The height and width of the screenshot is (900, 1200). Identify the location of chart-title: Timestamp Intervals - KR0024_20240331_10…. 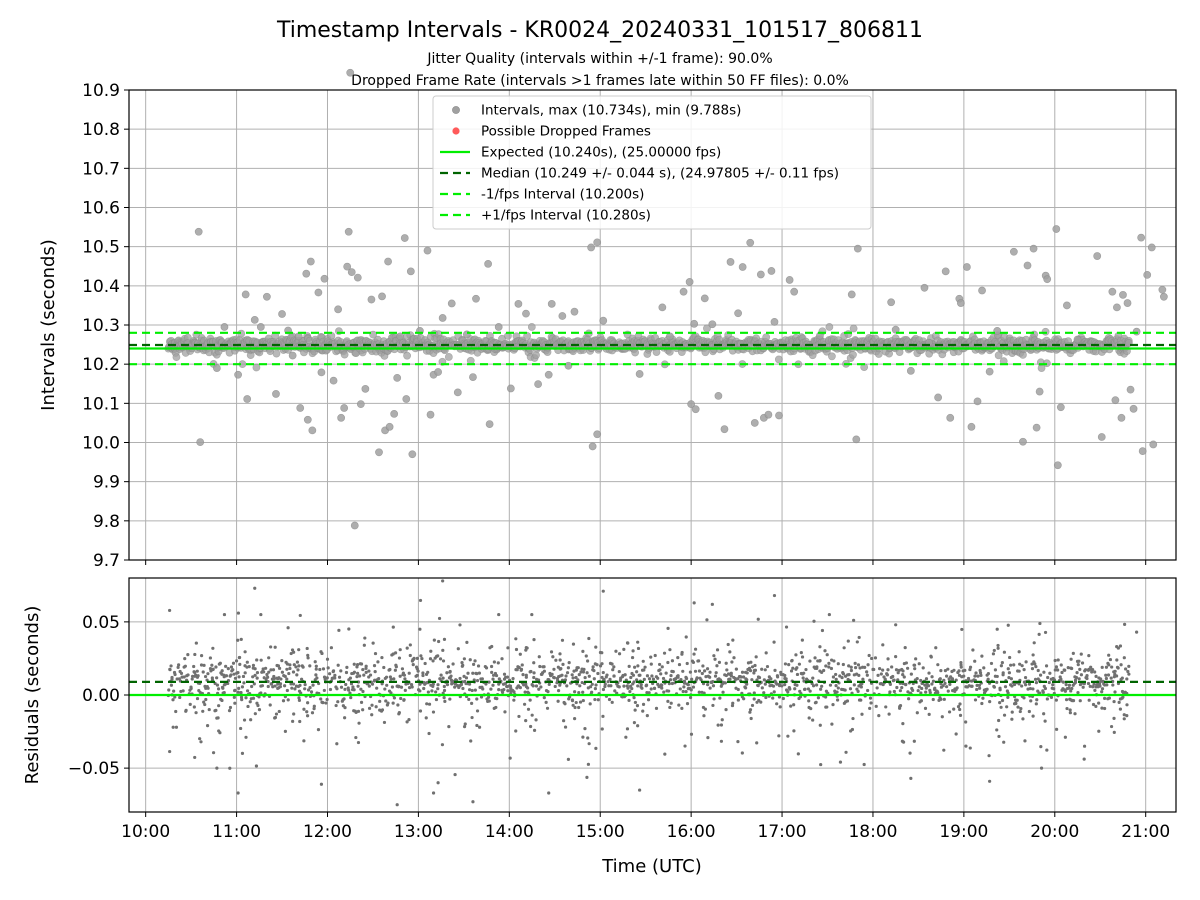
(599, 30).